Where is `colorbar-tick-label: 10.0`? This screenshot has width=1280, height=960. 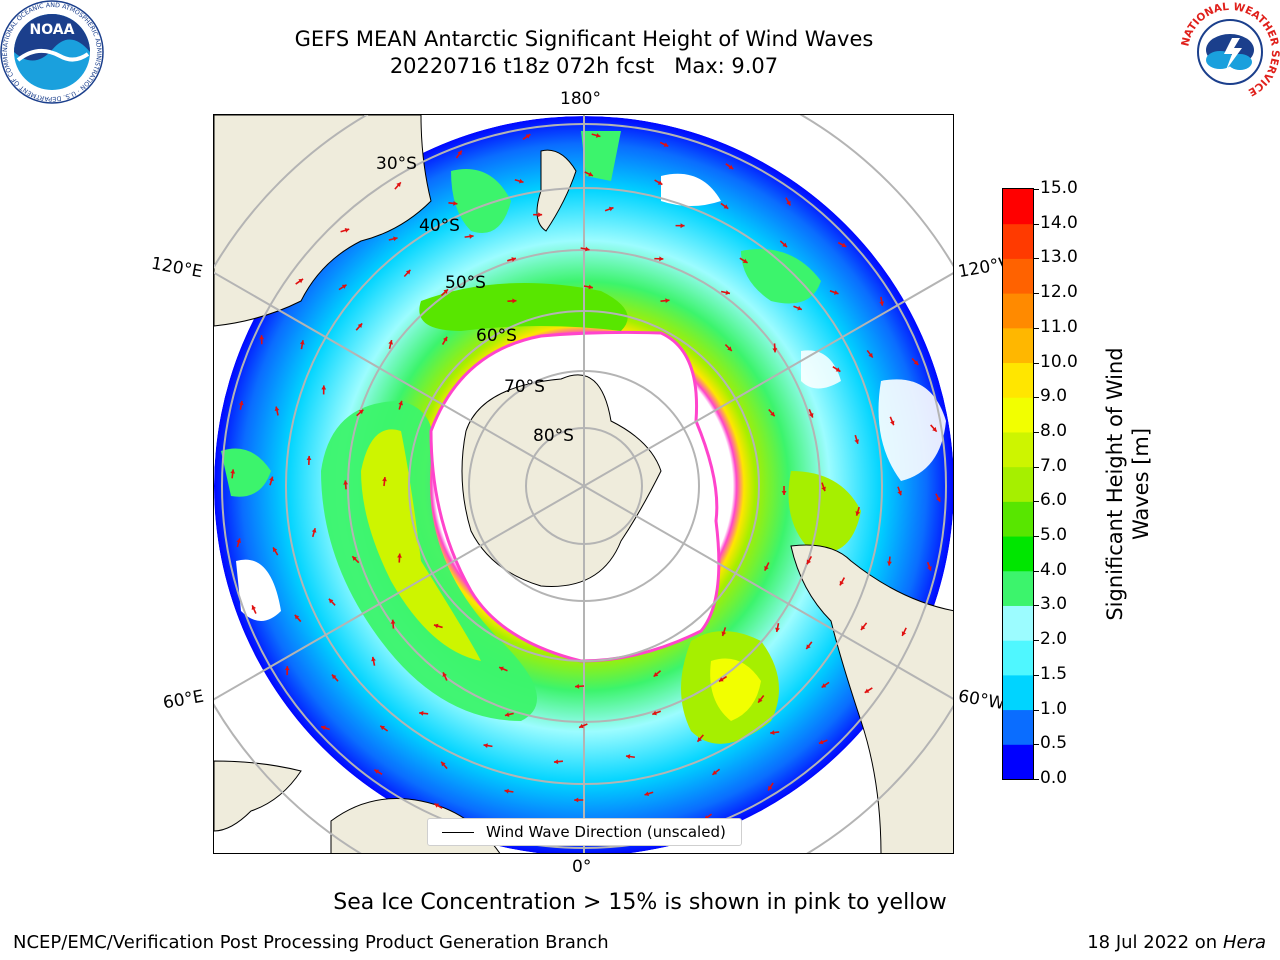 colorbar-tick-label: 10.0 is located at coordinates (1056, 361).